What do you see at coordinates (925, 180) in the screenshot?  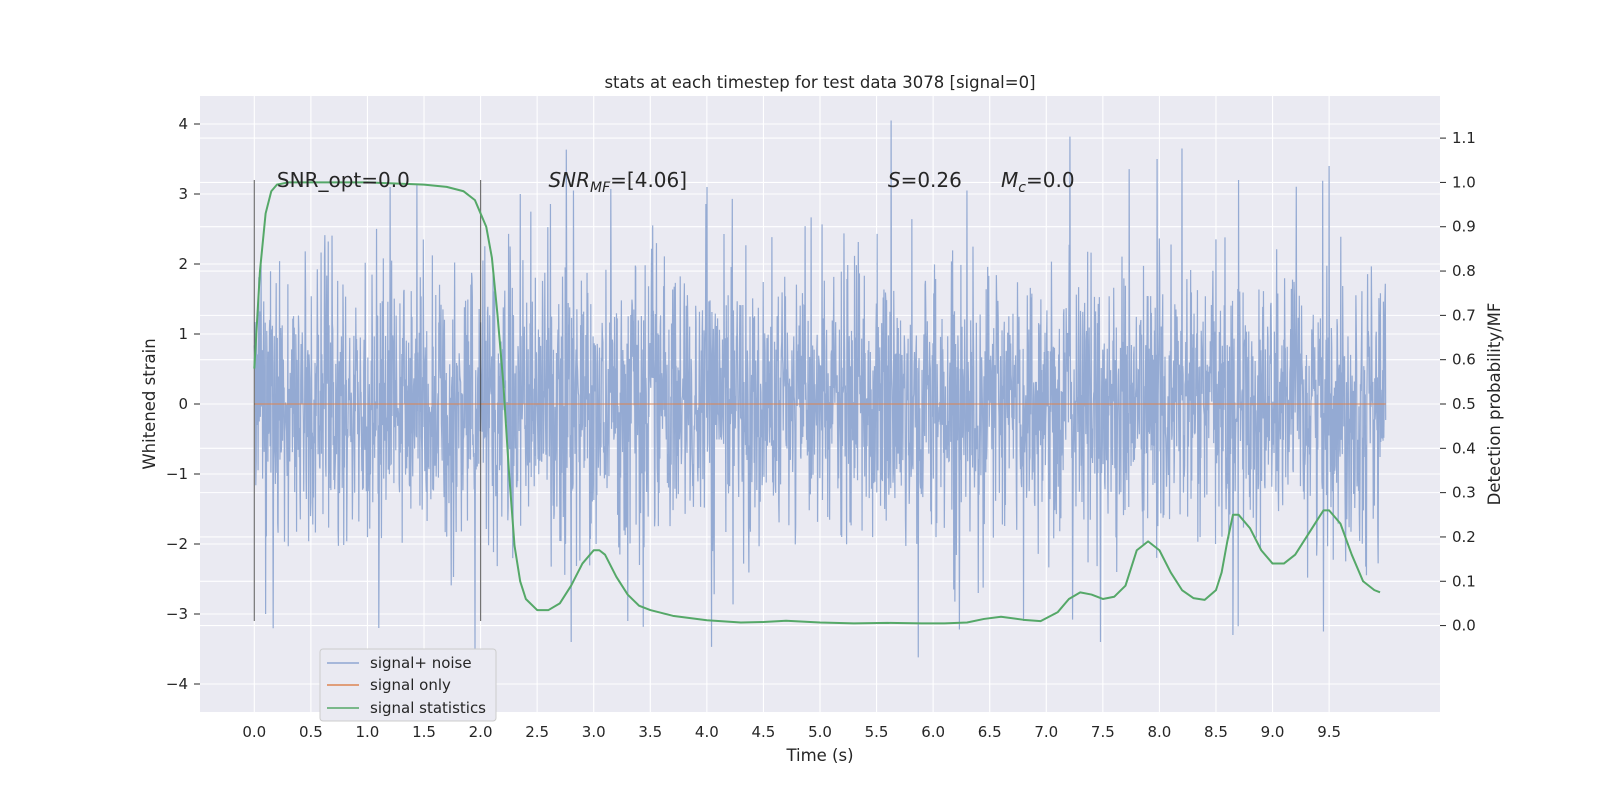 I see `annotation-2: S=0.26` at bounding box center [925, 180].